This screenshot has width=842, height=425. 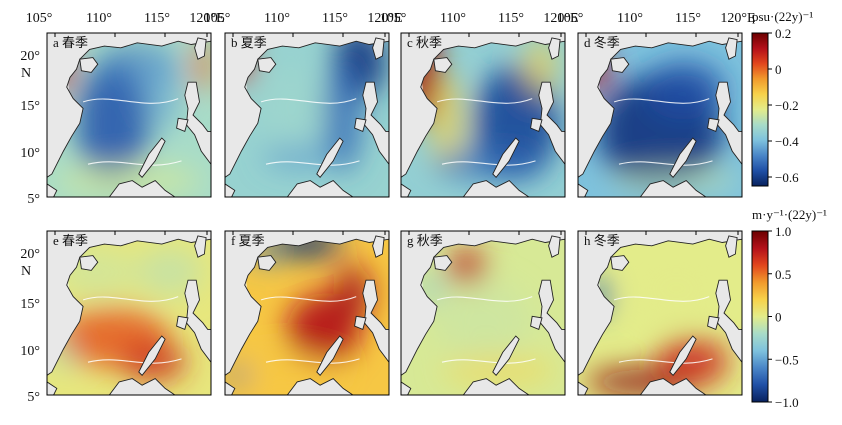 What do you see at coordinates (787, 359) in the screenshot?
I see `colorbar-tick-label: −0.5` at bounding box center [787, 359].